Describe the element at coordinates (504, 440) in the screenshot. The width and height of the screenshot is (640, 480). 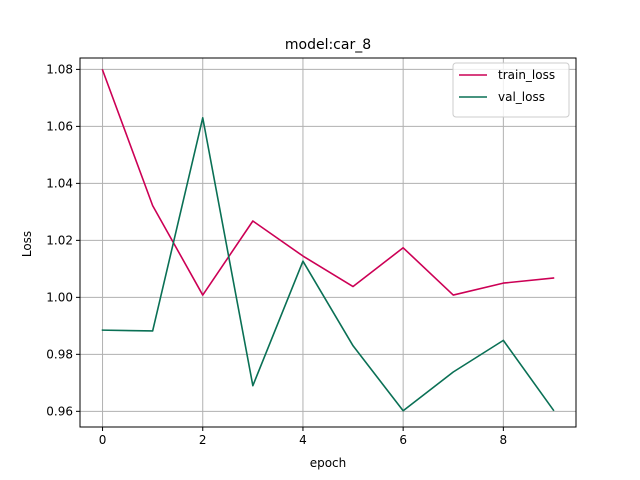
I see `x-tick-label: 8` at that location.